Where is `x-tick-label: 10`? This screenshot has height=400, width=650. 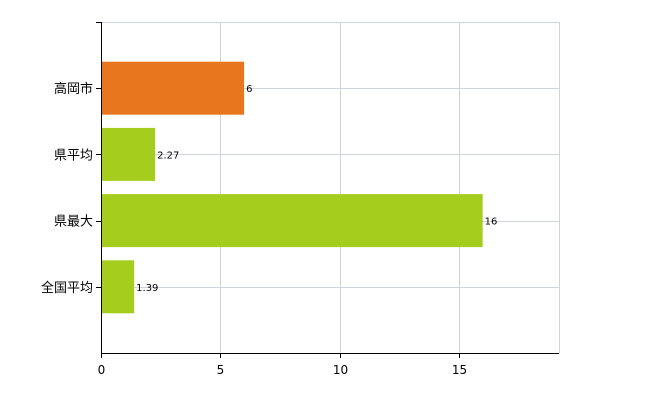
x-tick-label: 10 is located at coordinates (340, 370).